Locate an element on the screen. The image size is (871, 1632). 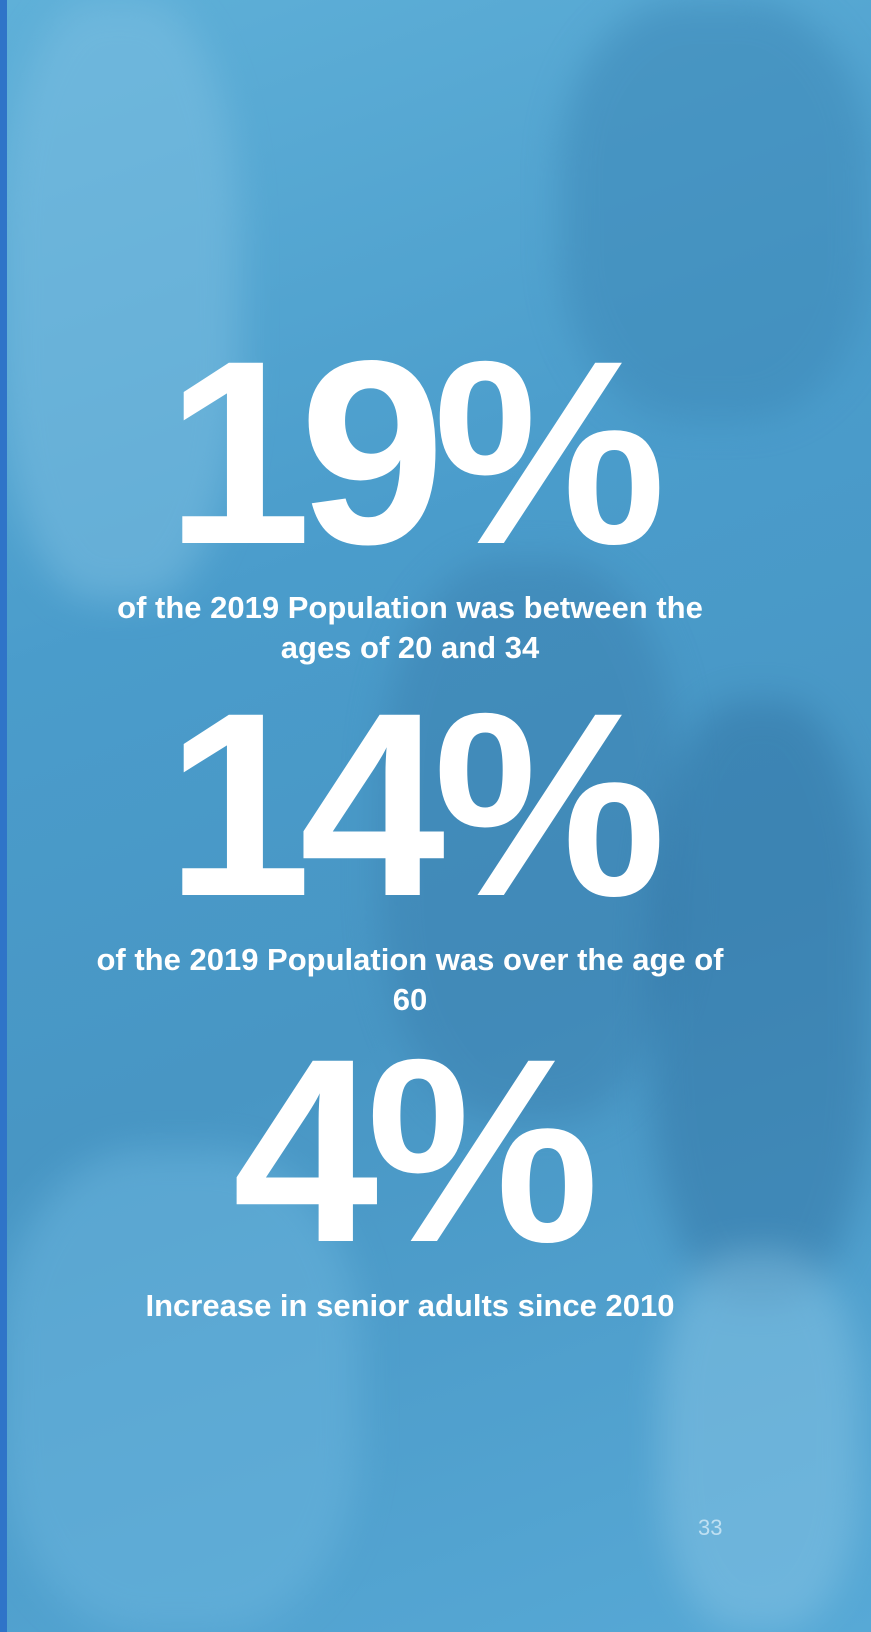
left-strip is located at coordinates (3, 816).